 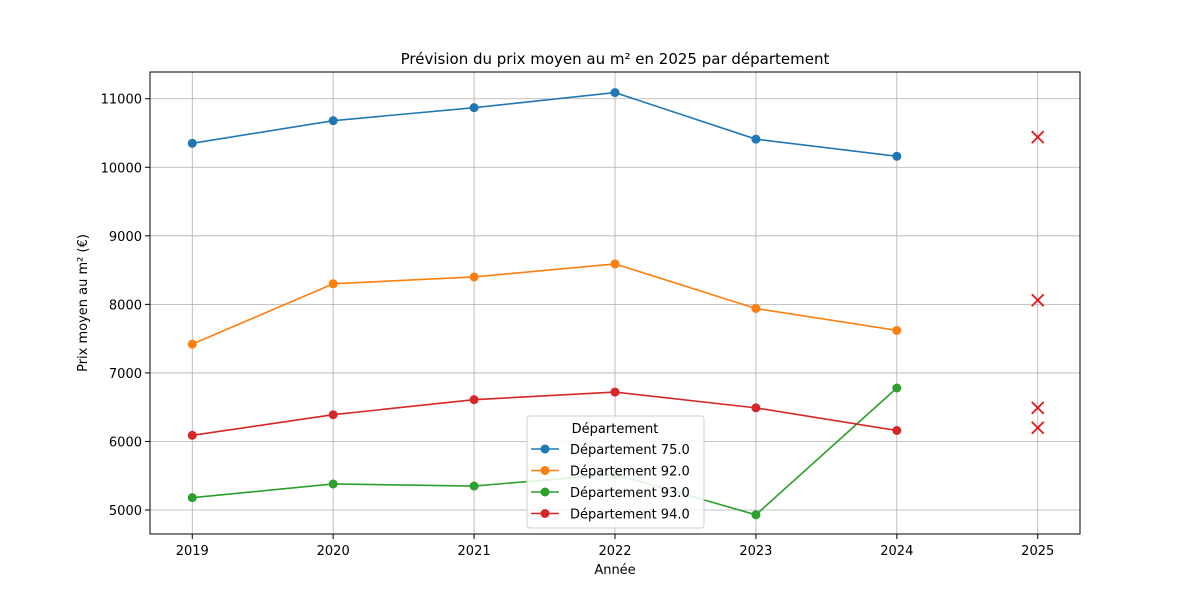 What do you see at coordinates (474, 551) in the screenshot?
I see `x-tick-label: 2021` at bounding box center [474, 551].